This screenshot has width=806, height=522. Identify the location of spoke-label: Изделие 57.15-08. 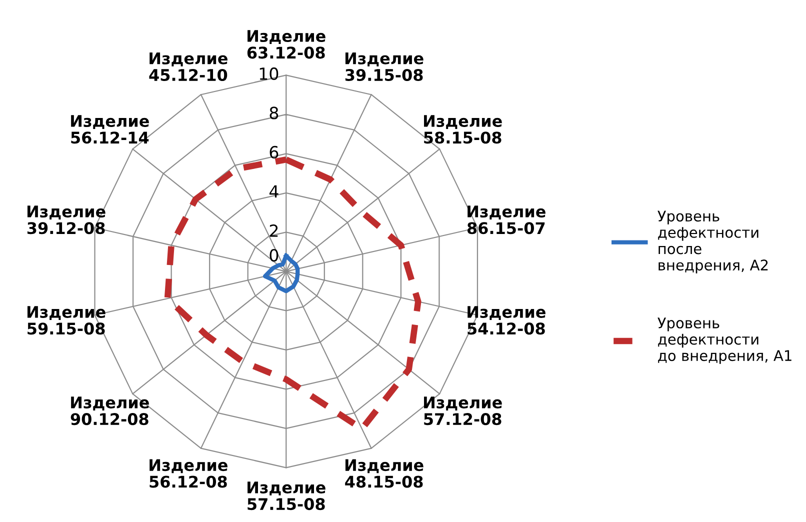
(287, 496).